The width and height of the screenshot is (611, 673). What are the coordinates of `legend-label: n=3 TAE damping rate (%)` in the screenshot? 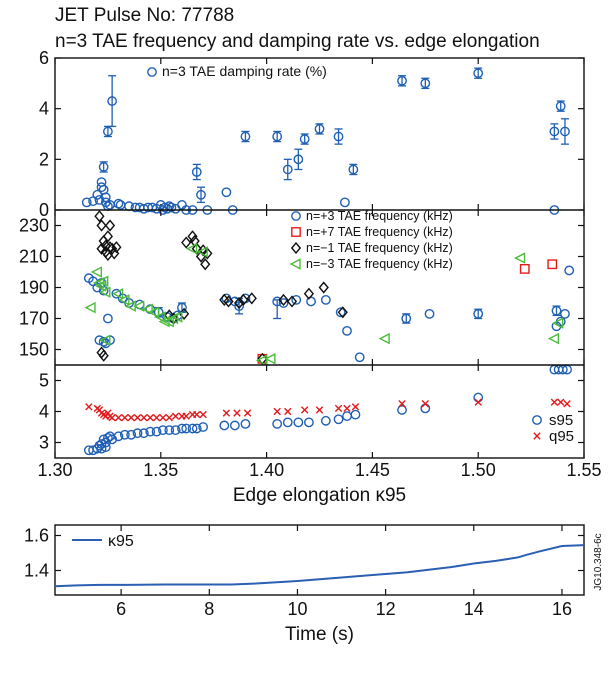 It's located at (244, 71).